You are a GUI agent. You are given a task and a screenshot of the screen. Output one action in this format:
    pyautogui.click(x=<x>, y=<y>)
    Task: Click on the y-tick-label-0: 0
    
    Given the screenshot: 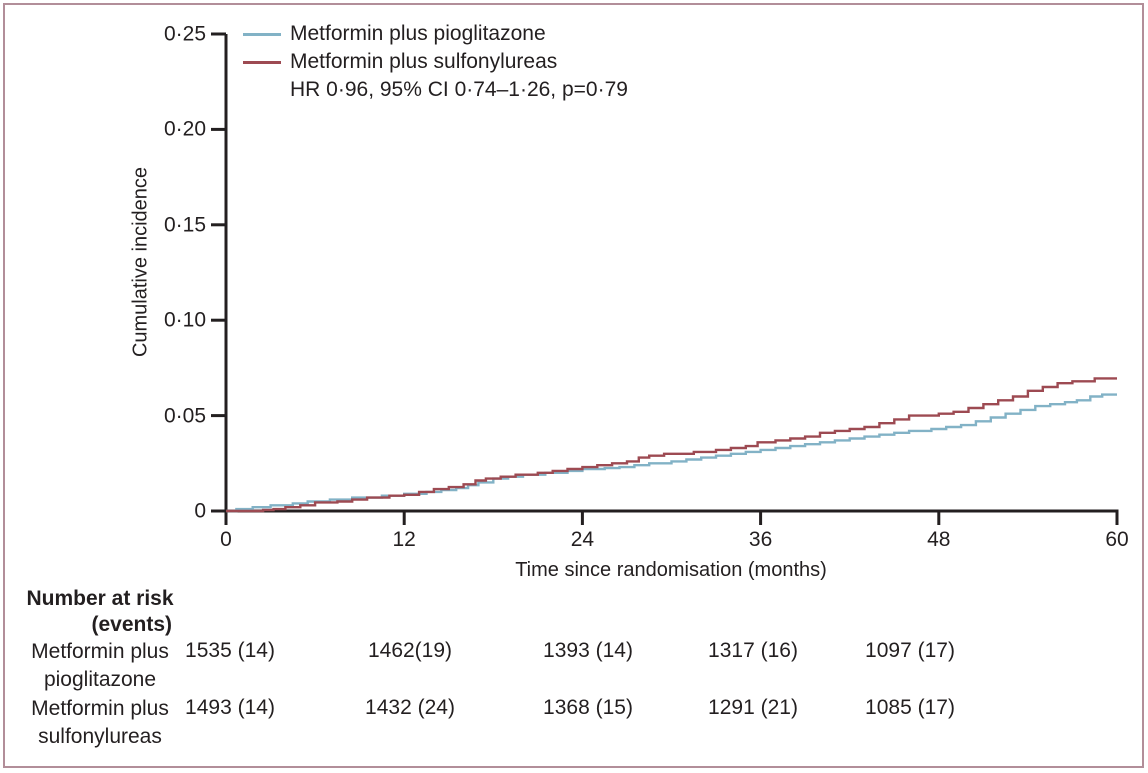 What is the action you would take?
    pyautogui.click(x=200, y=511)
    